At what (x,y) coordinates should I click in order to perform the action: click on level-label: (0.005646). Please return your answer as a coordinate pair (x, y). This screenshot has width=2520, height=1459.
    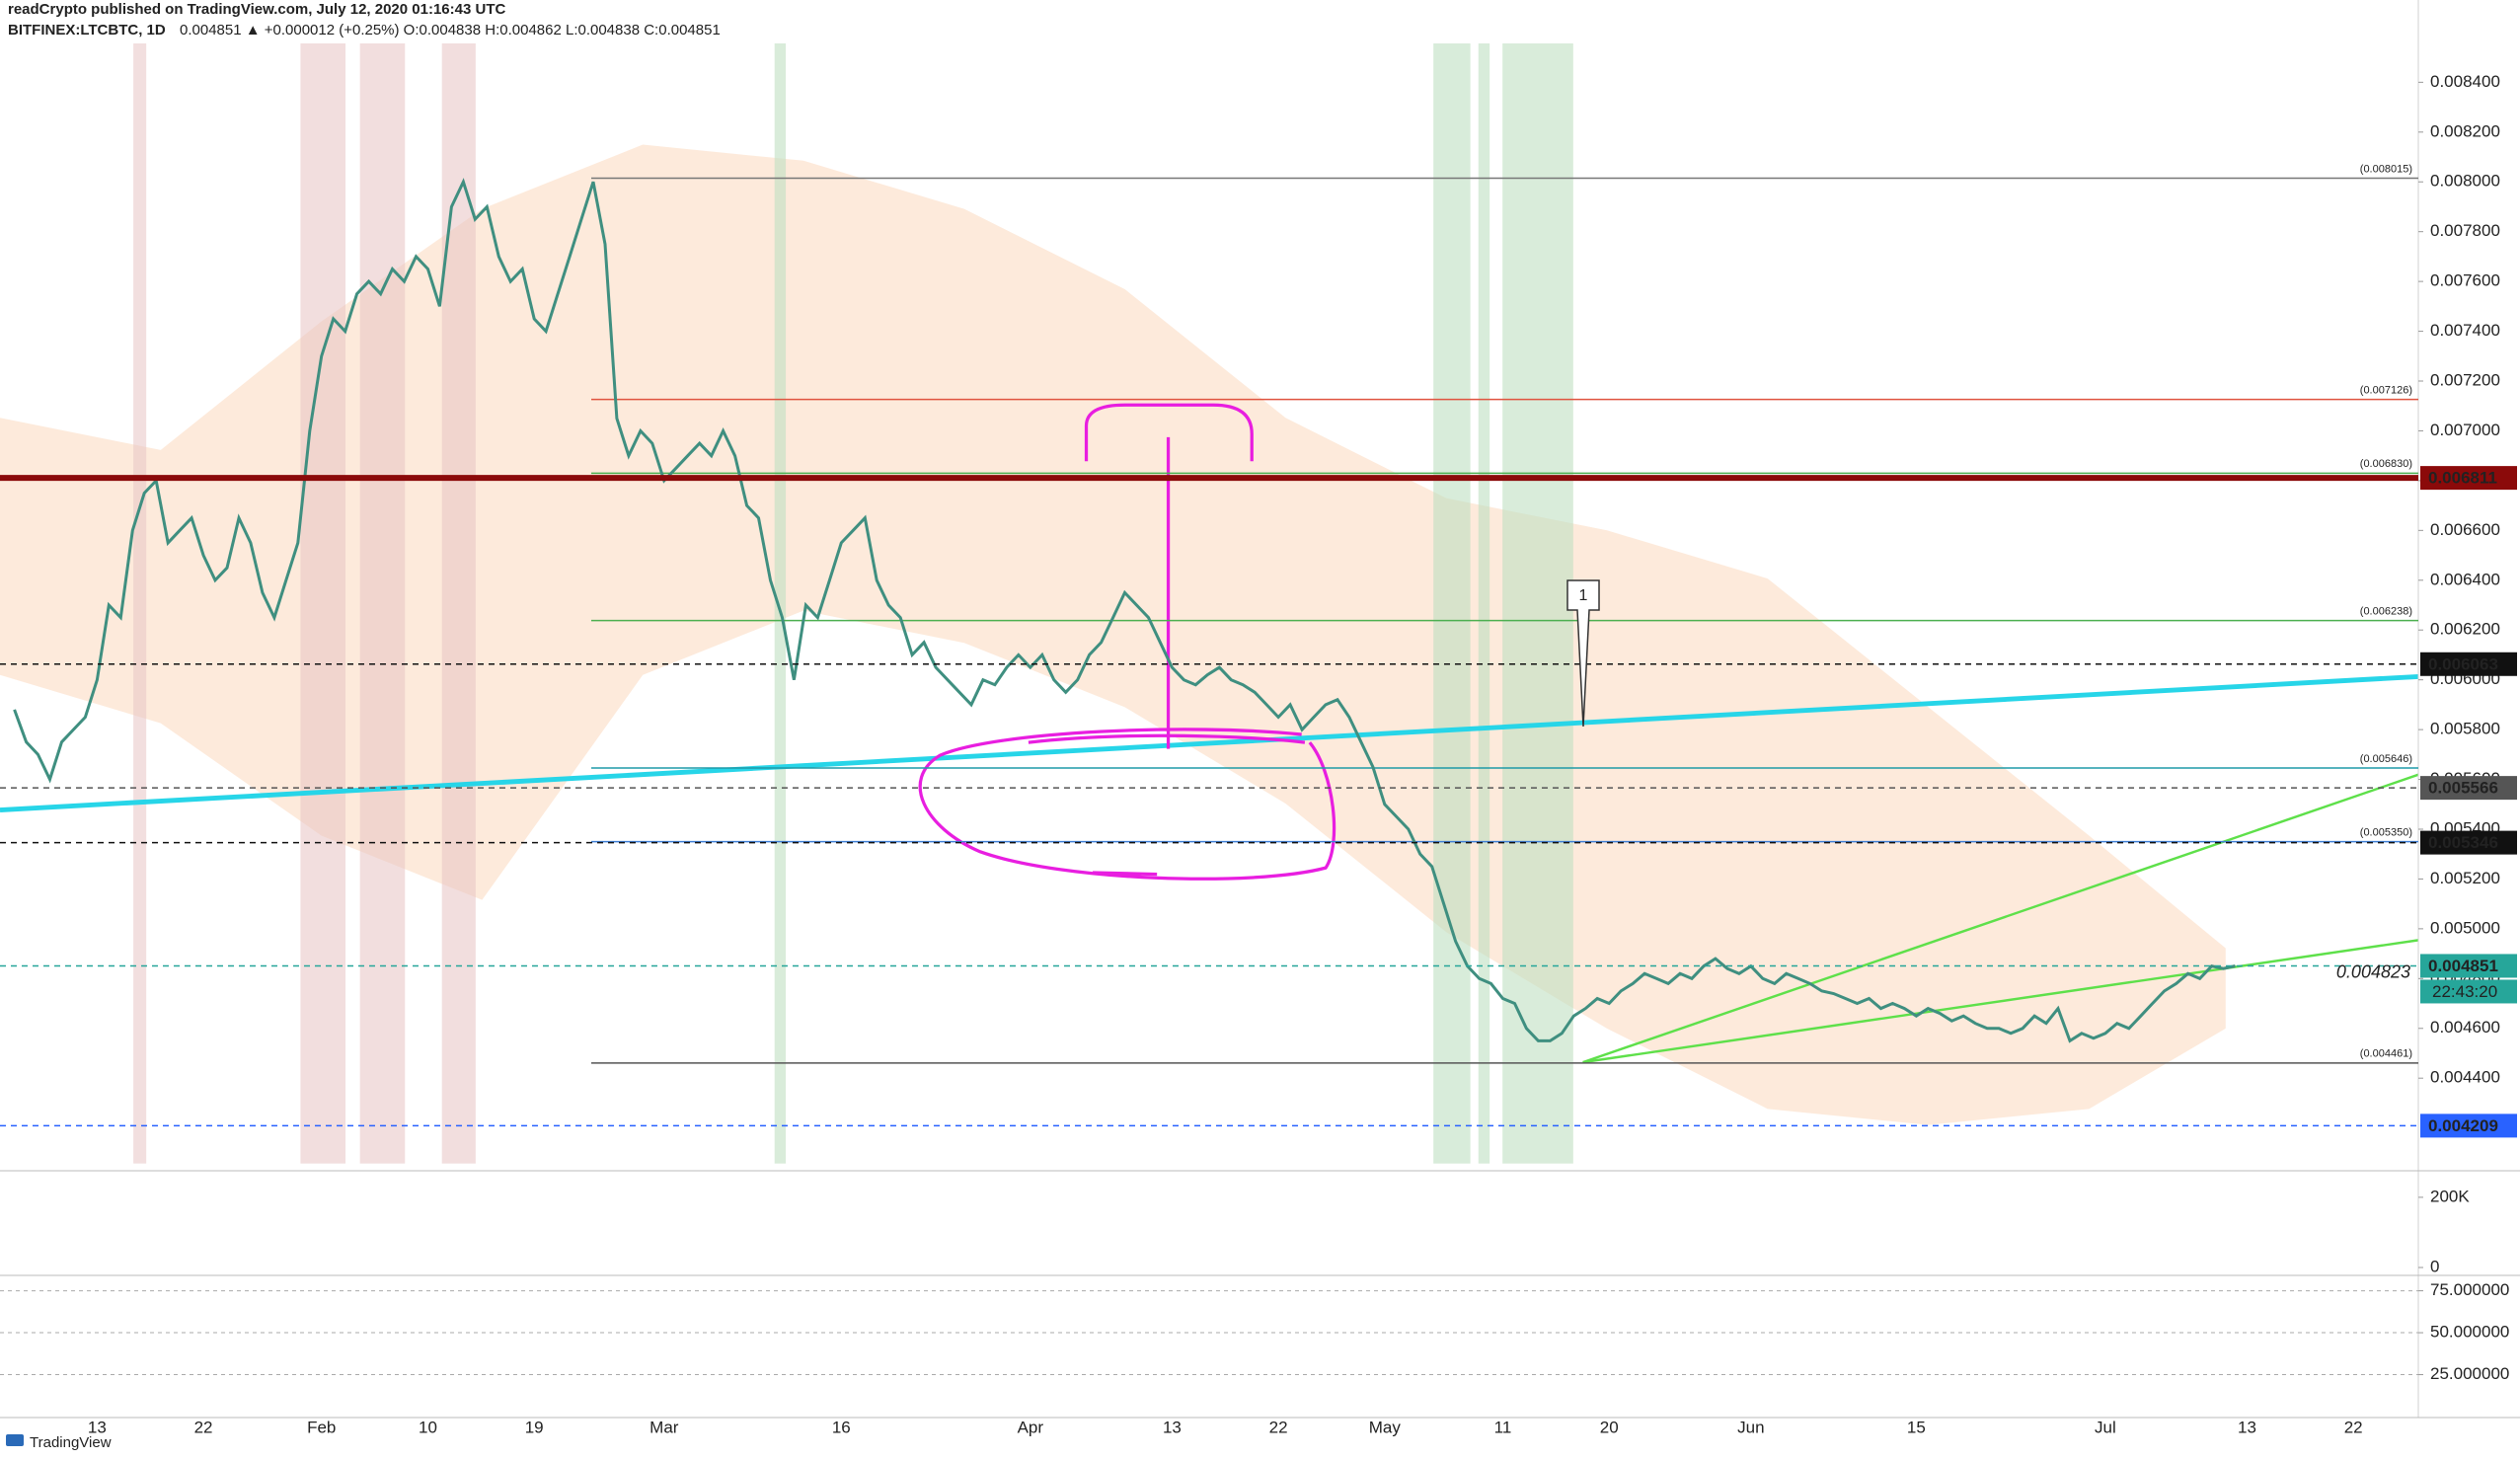
    Looking at the image, I should click on (2386, 759).